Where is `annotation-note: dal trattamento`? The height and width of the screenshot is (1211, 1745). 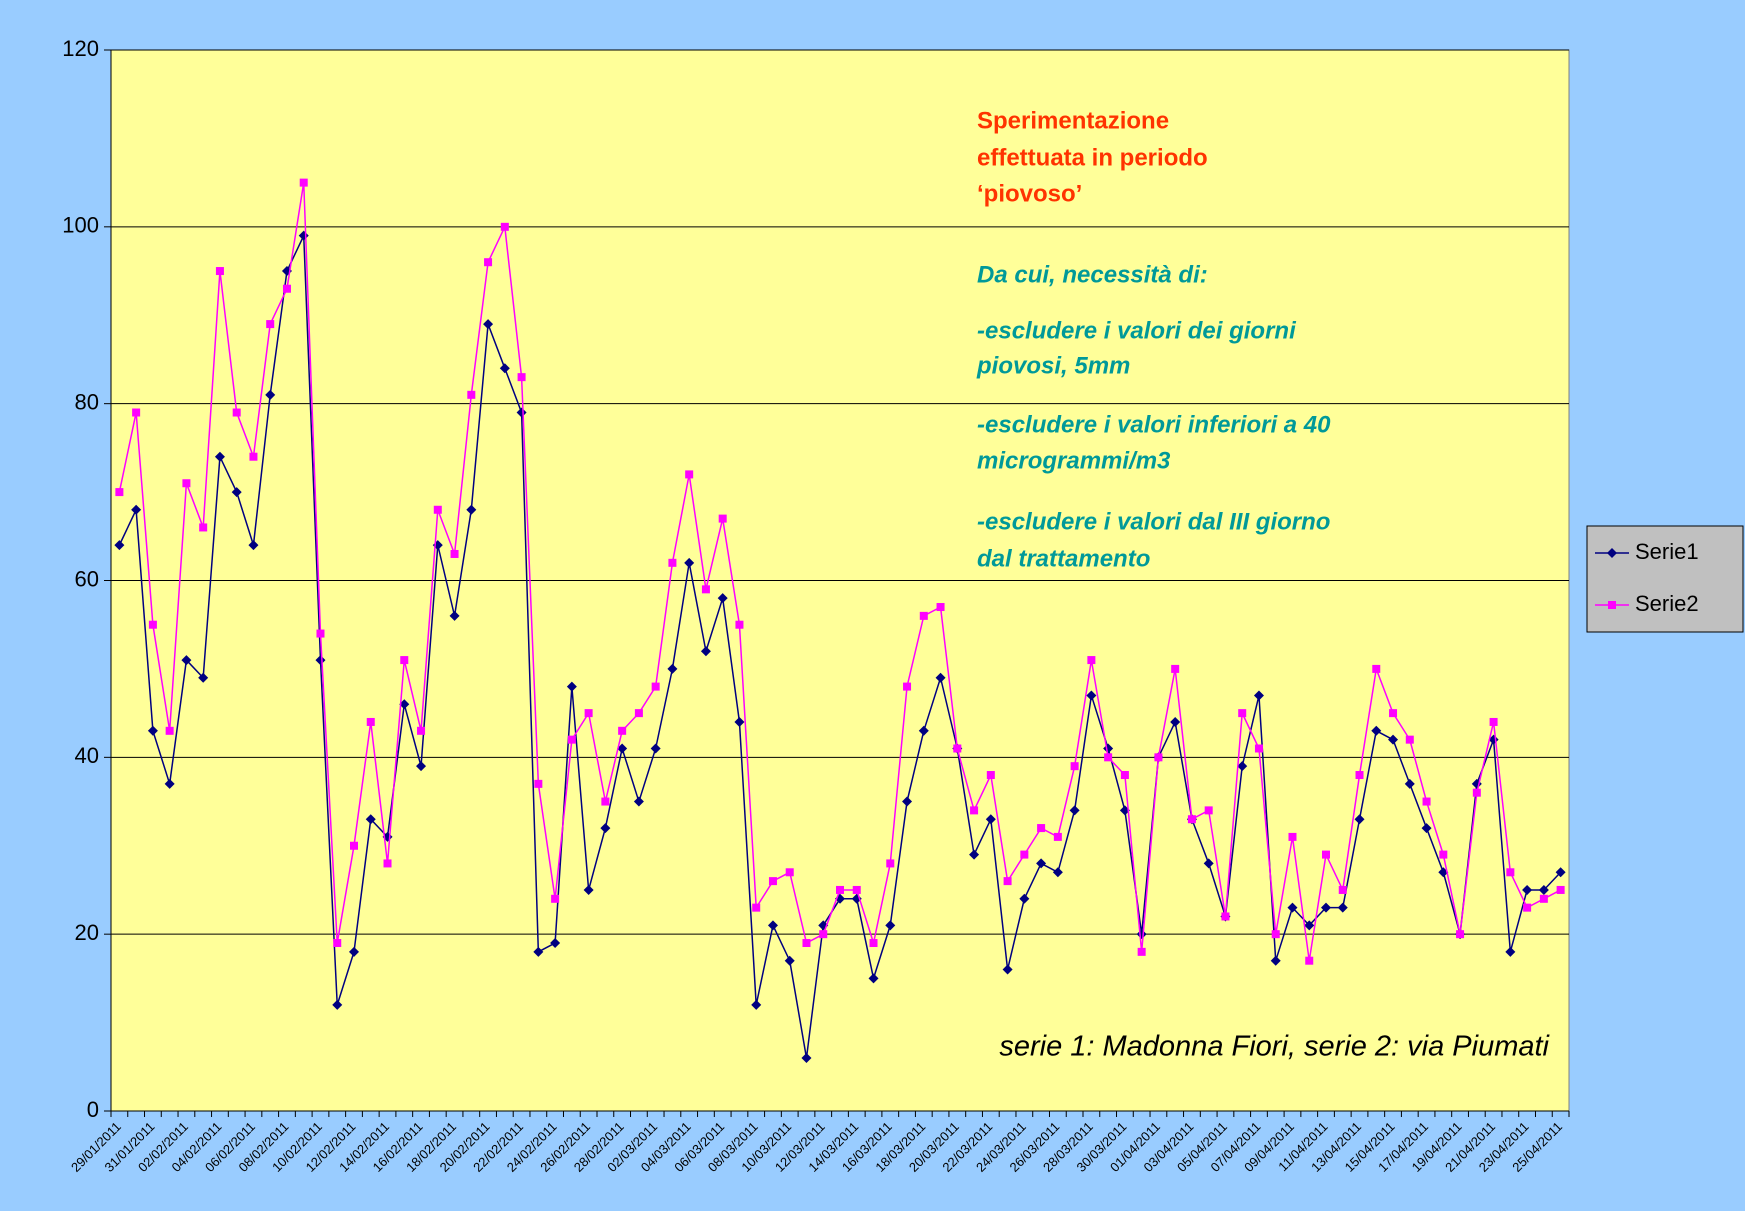 annotation-note: dal trattamento is located at coordinates (1063, 558).